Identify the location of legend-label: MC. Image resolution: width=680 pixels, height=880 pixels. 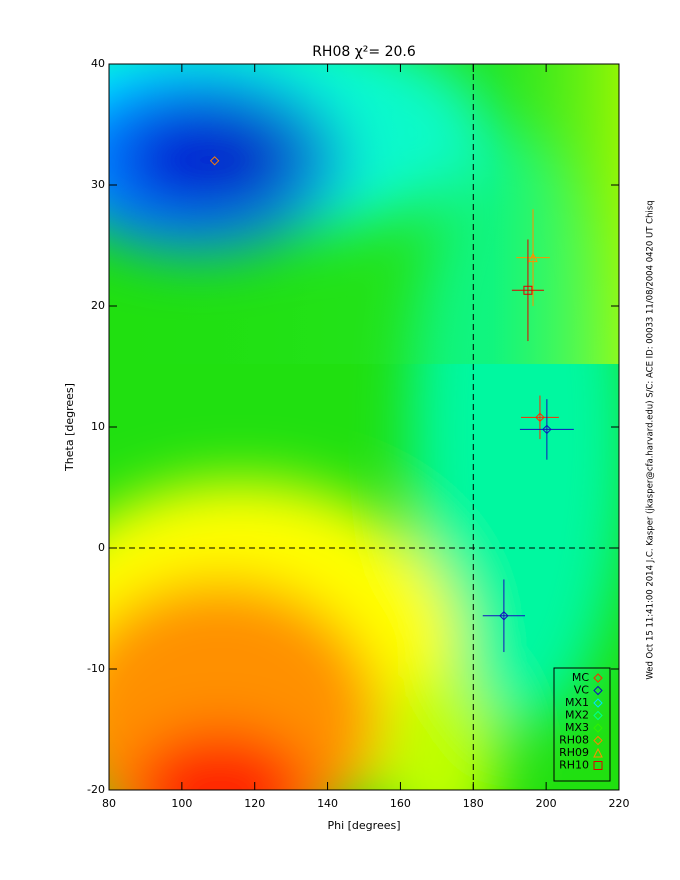
(580, 677).